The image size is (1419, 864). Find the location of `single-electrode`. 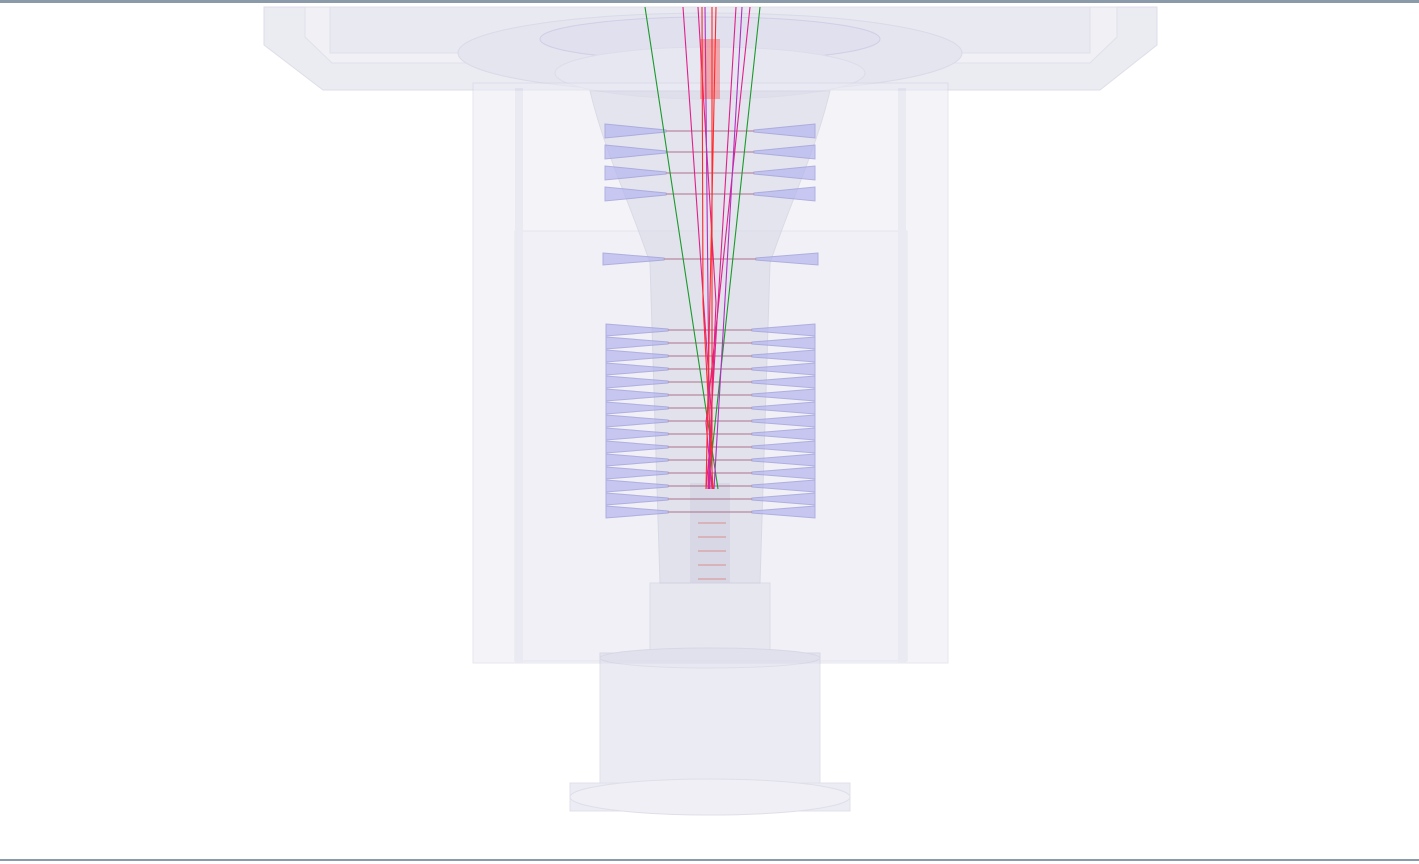

single-electrode is located at coordinates (710, 259).